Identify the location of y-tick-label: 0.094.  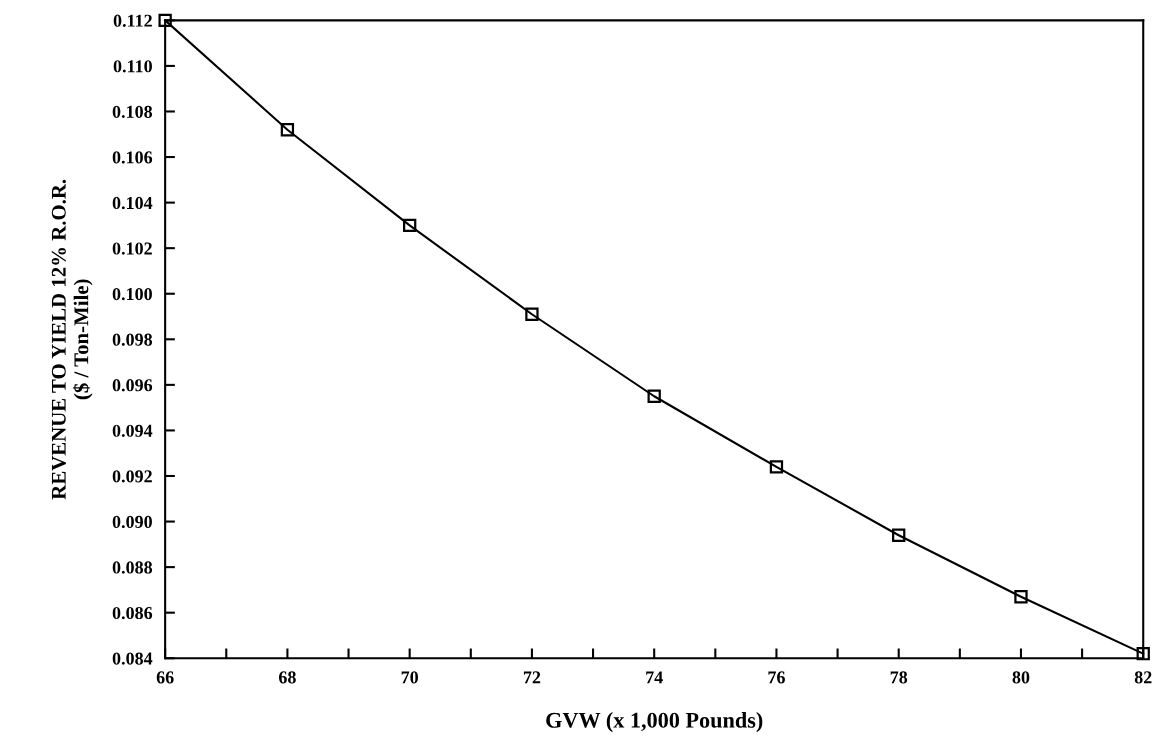
(132, 430).